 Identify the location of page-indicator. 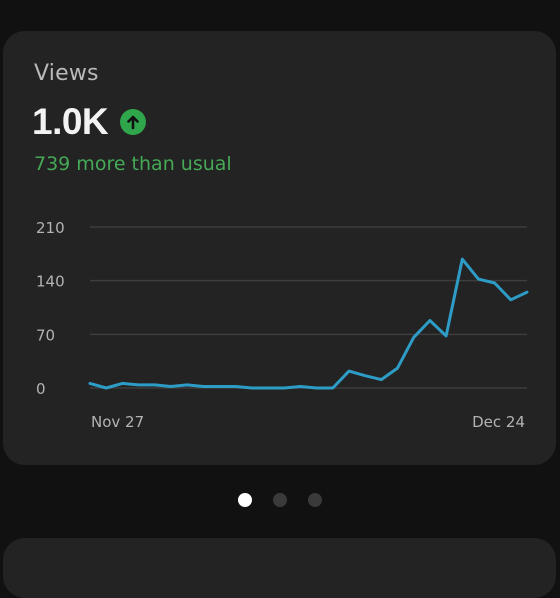
(280, 500).